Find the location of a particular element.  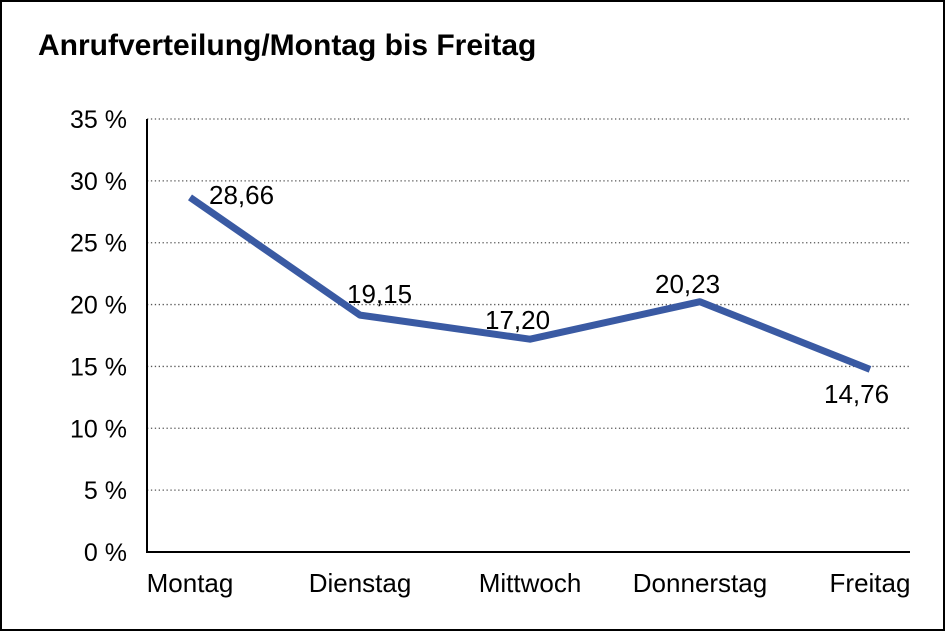

y-axis-tick-label: 35 % is located at coordinates (98, 120).